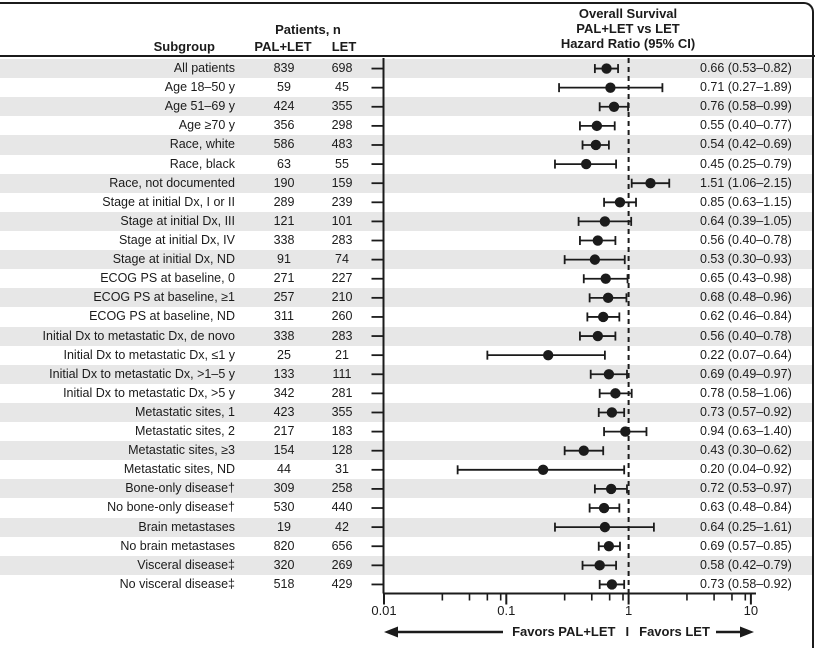  Describe the element at coordinates (199, 87) in the screenshot. I see `subgroup-label: Age 18–50 y` at that location.